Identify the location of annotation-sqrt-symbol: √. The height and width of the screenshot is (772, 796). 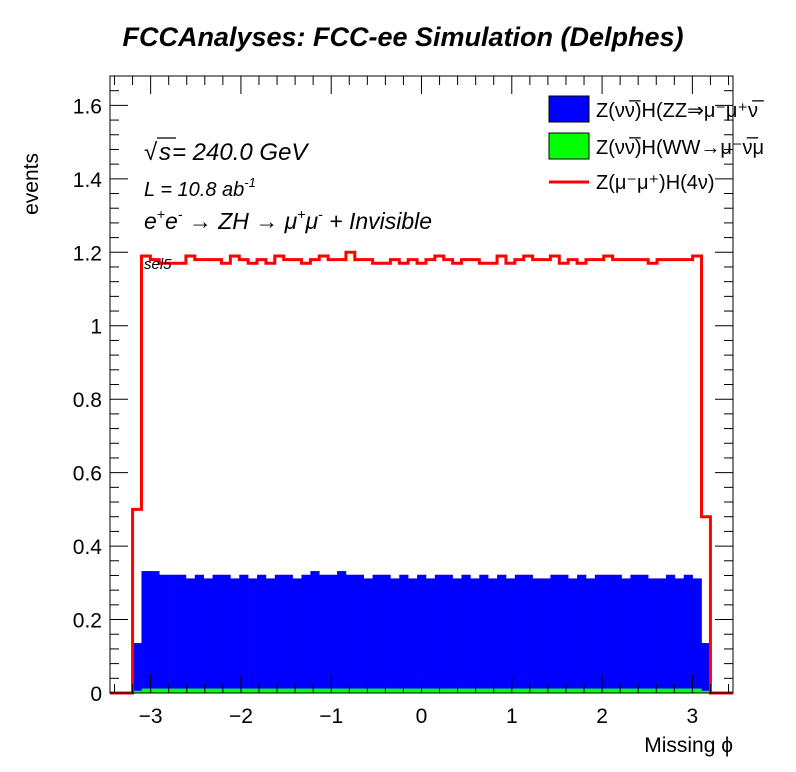
(151, 152).